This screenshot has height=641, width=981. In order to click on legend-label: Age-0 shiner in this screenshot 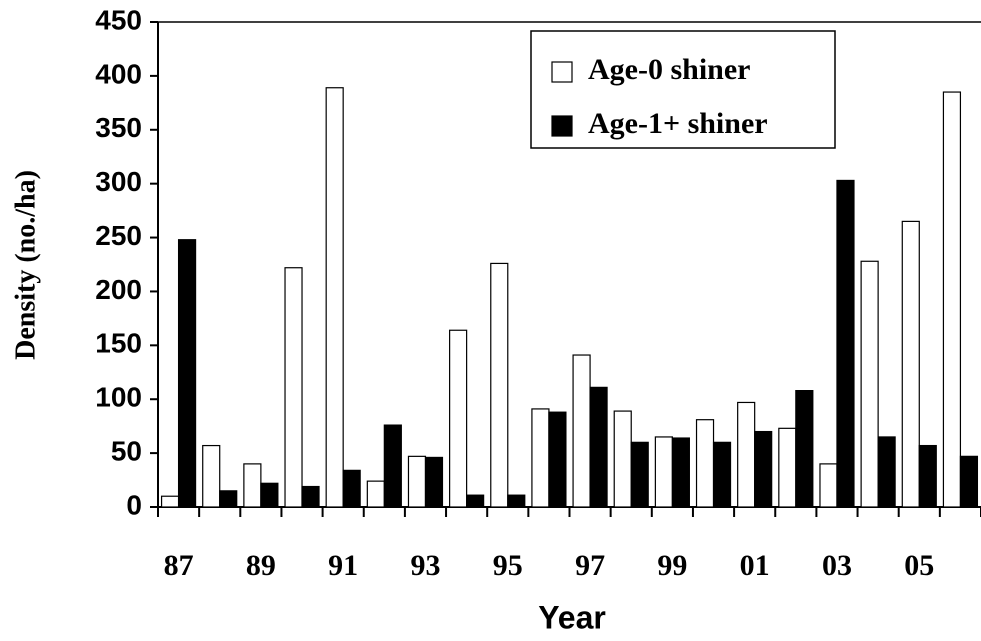, I will do `click(669, 69)`.